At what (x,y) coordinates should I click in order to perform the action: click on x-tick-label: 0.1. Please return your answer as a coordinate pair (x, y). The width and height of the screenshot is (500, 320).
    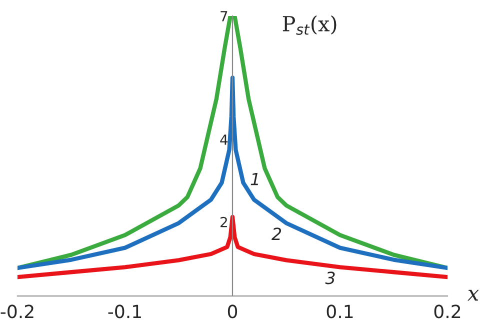
    Looking at the image, I should click on (339, 311).